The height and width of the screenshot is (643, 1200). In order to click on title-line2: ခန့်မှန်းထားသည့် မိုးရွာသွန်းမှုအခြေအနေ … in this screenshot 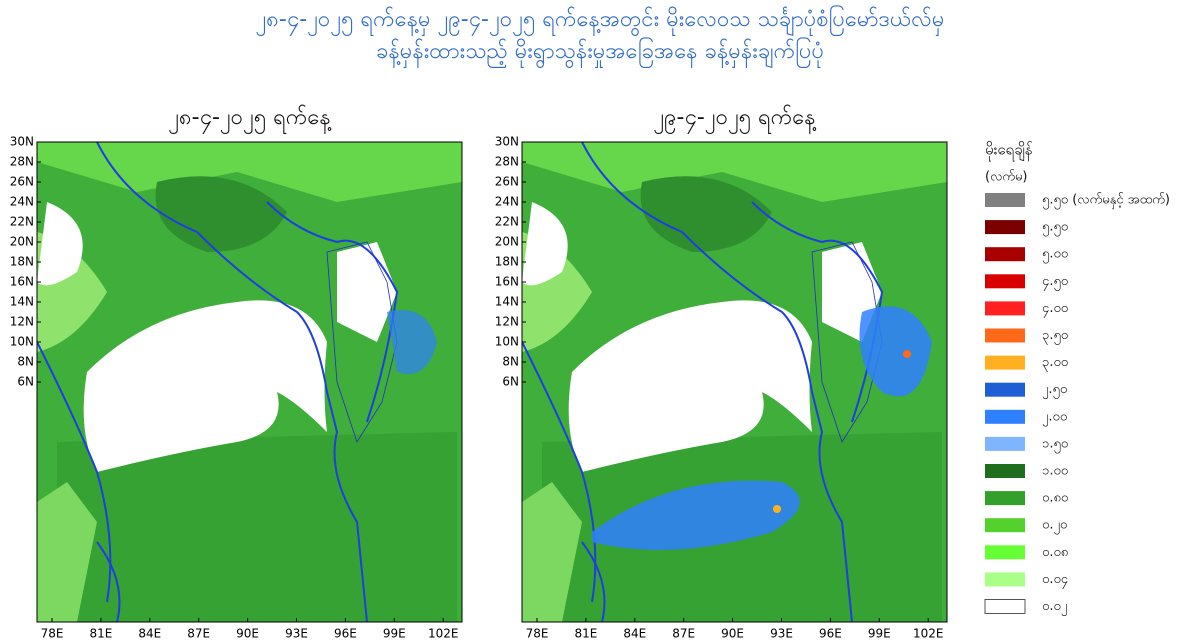, I will do `click(600, 53)`.